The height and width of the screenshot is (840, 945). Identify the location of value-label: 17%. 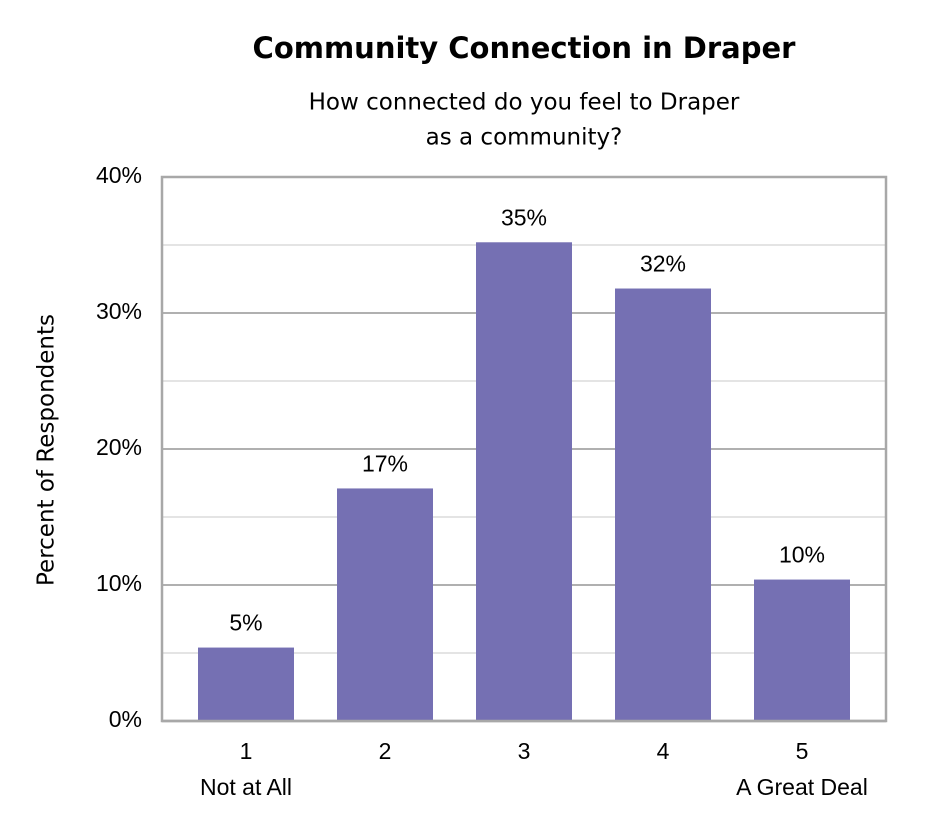
(385, 464).